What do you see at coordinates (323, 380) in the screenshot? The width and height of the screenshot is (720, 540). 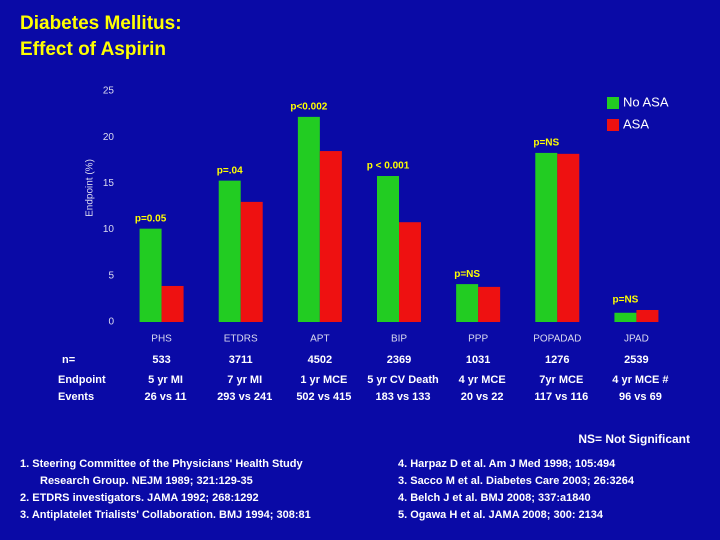 I see `row-cell: 1 yr MCE` at bounding box center [323, 380].